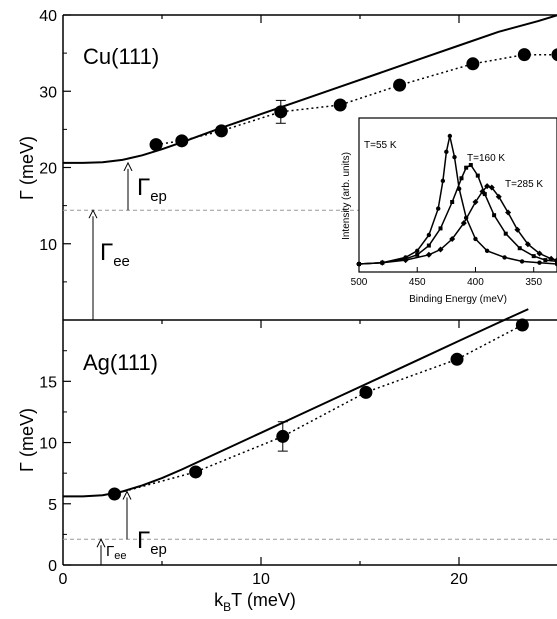  What do you see at coordinates (115, 254) in the screenshot?
I see `cu-gamma-ee-label: Γee` at bounding box center [115, 254].